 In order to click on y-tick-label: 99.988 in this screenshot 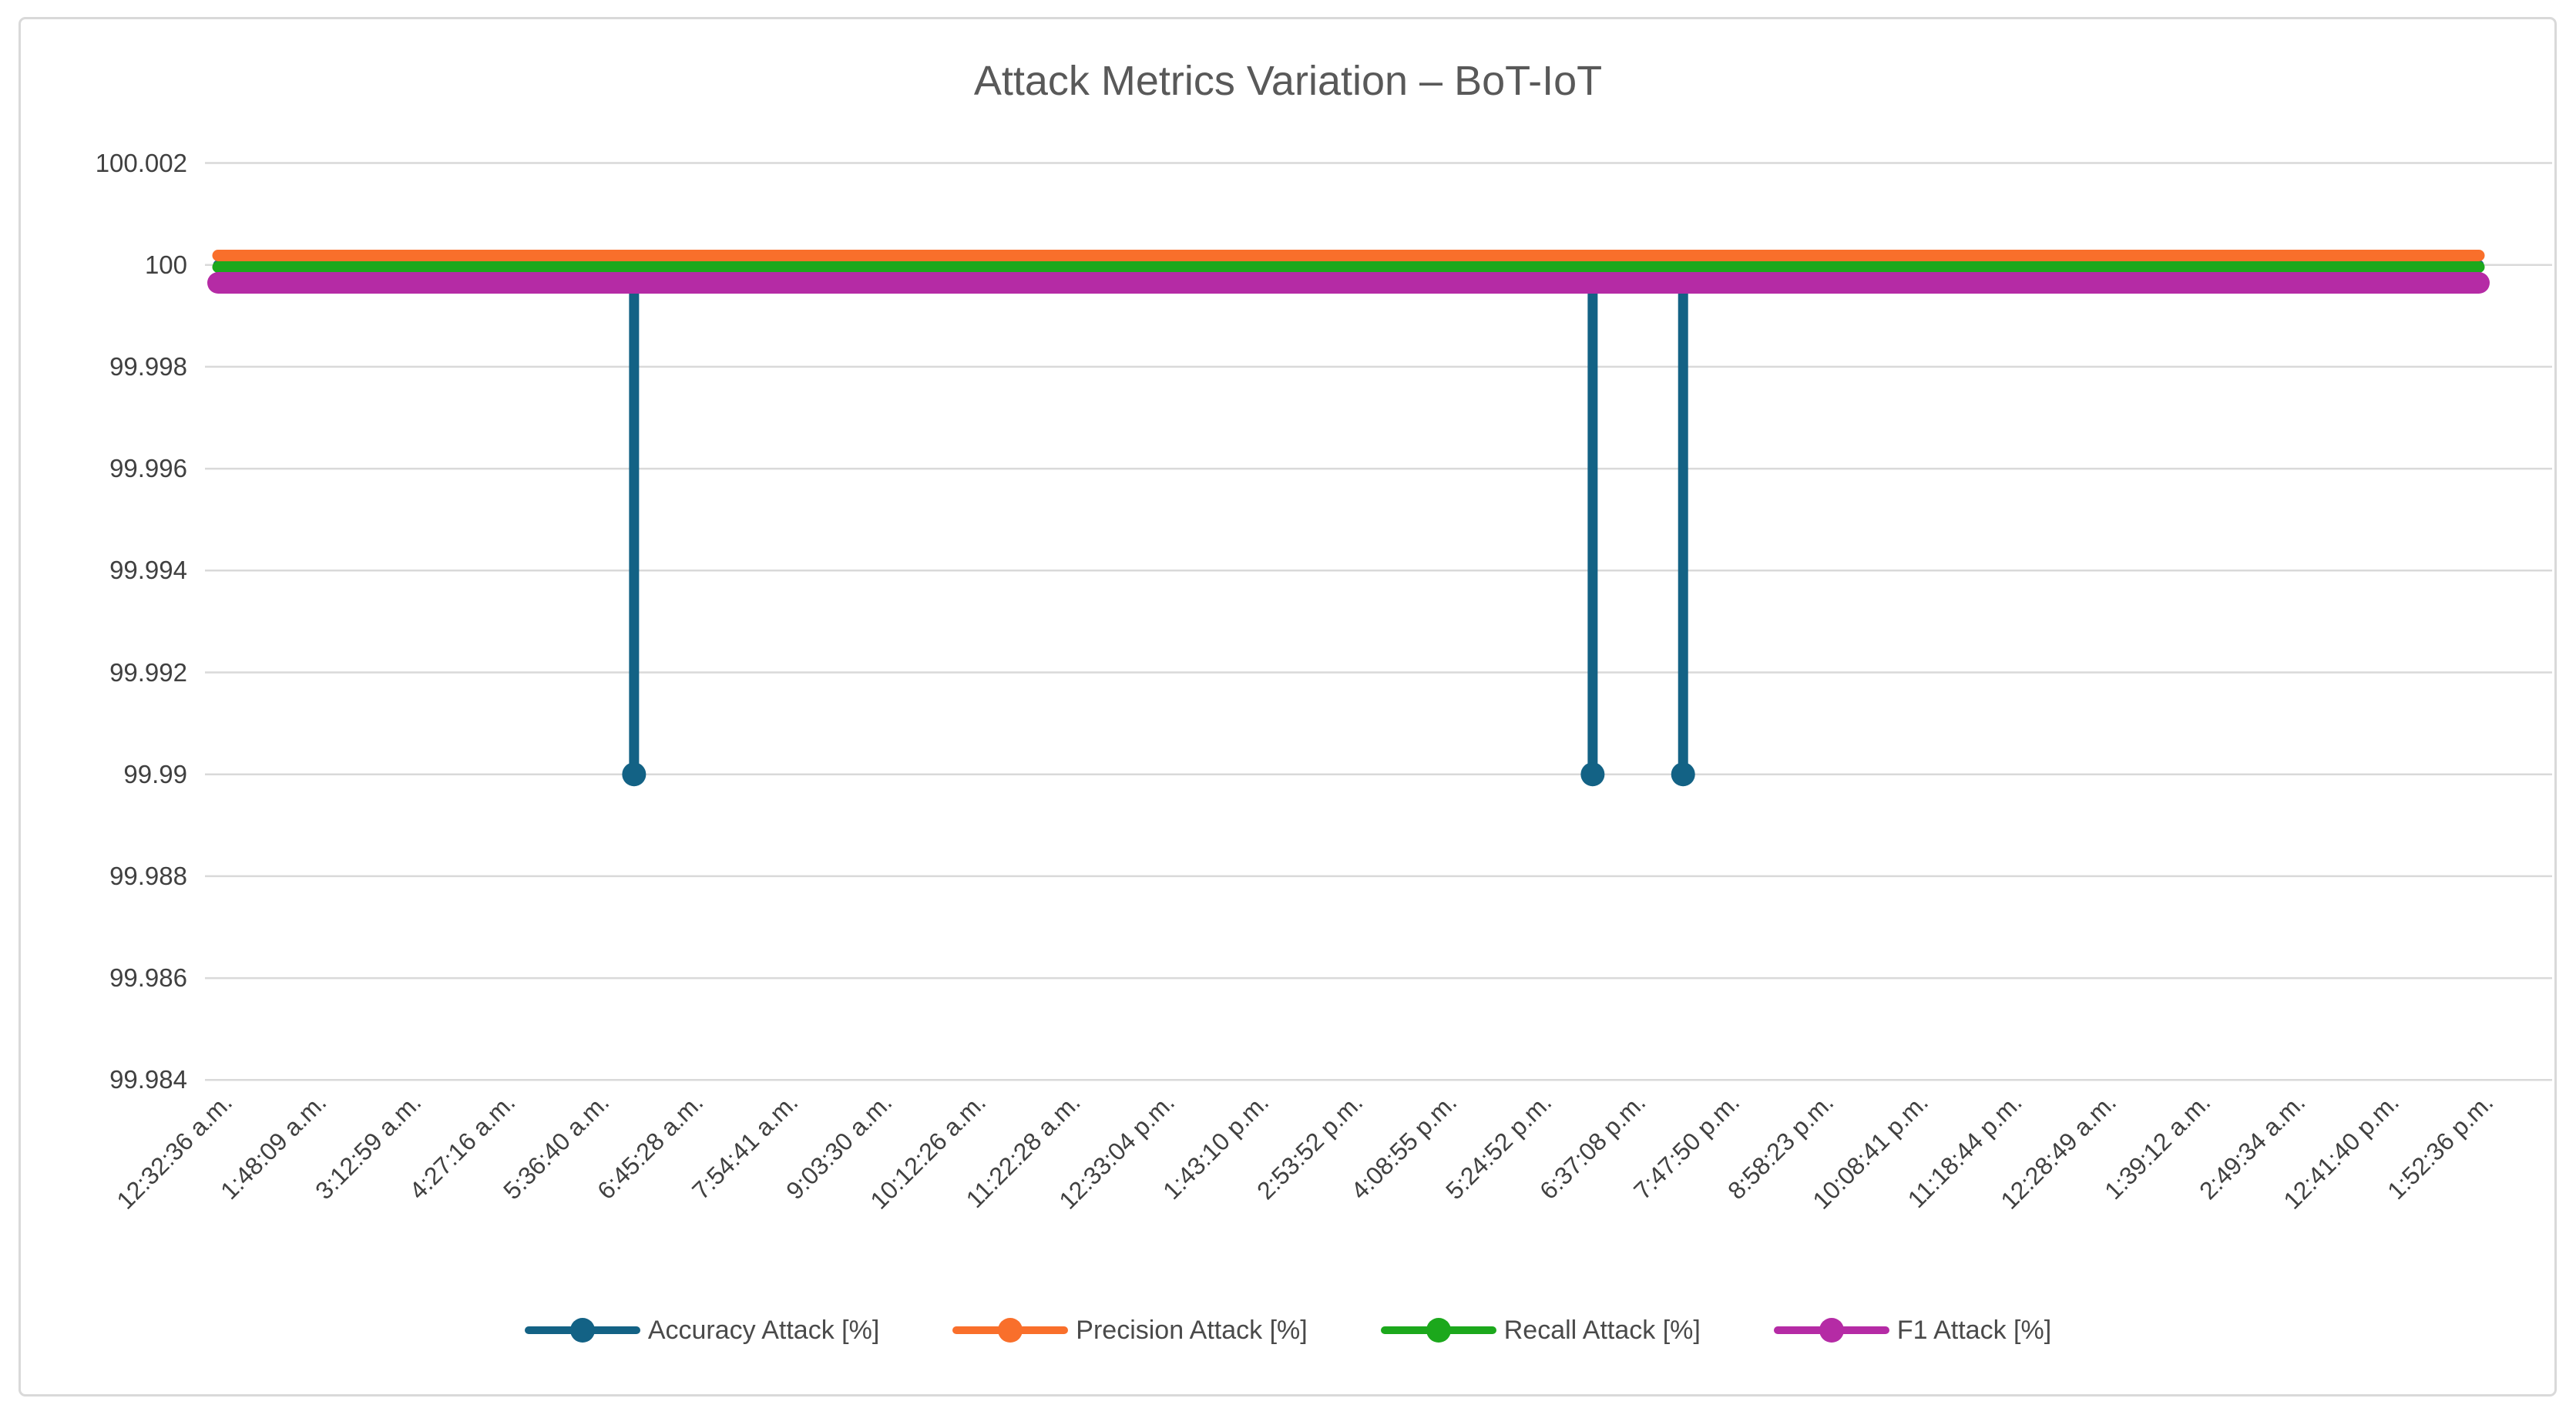, I will do `click(148, 876)`.